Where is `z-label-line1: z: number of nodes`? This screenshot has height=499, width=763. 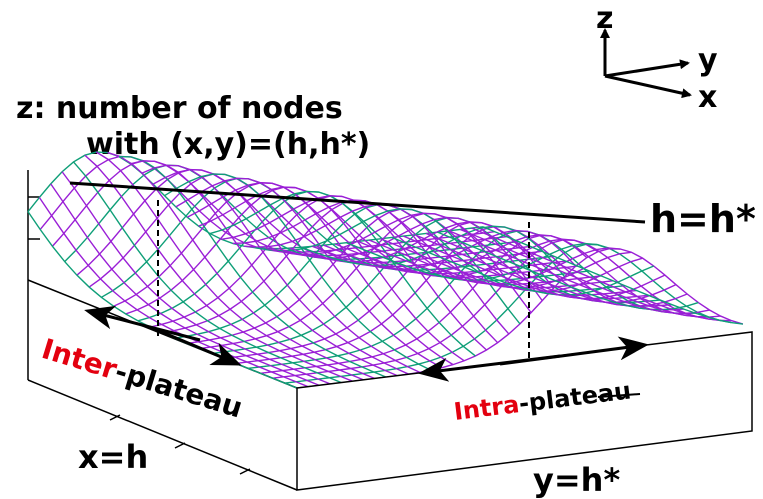
z-label-line1: z: number of nodes is located at coordinates (179, 108).